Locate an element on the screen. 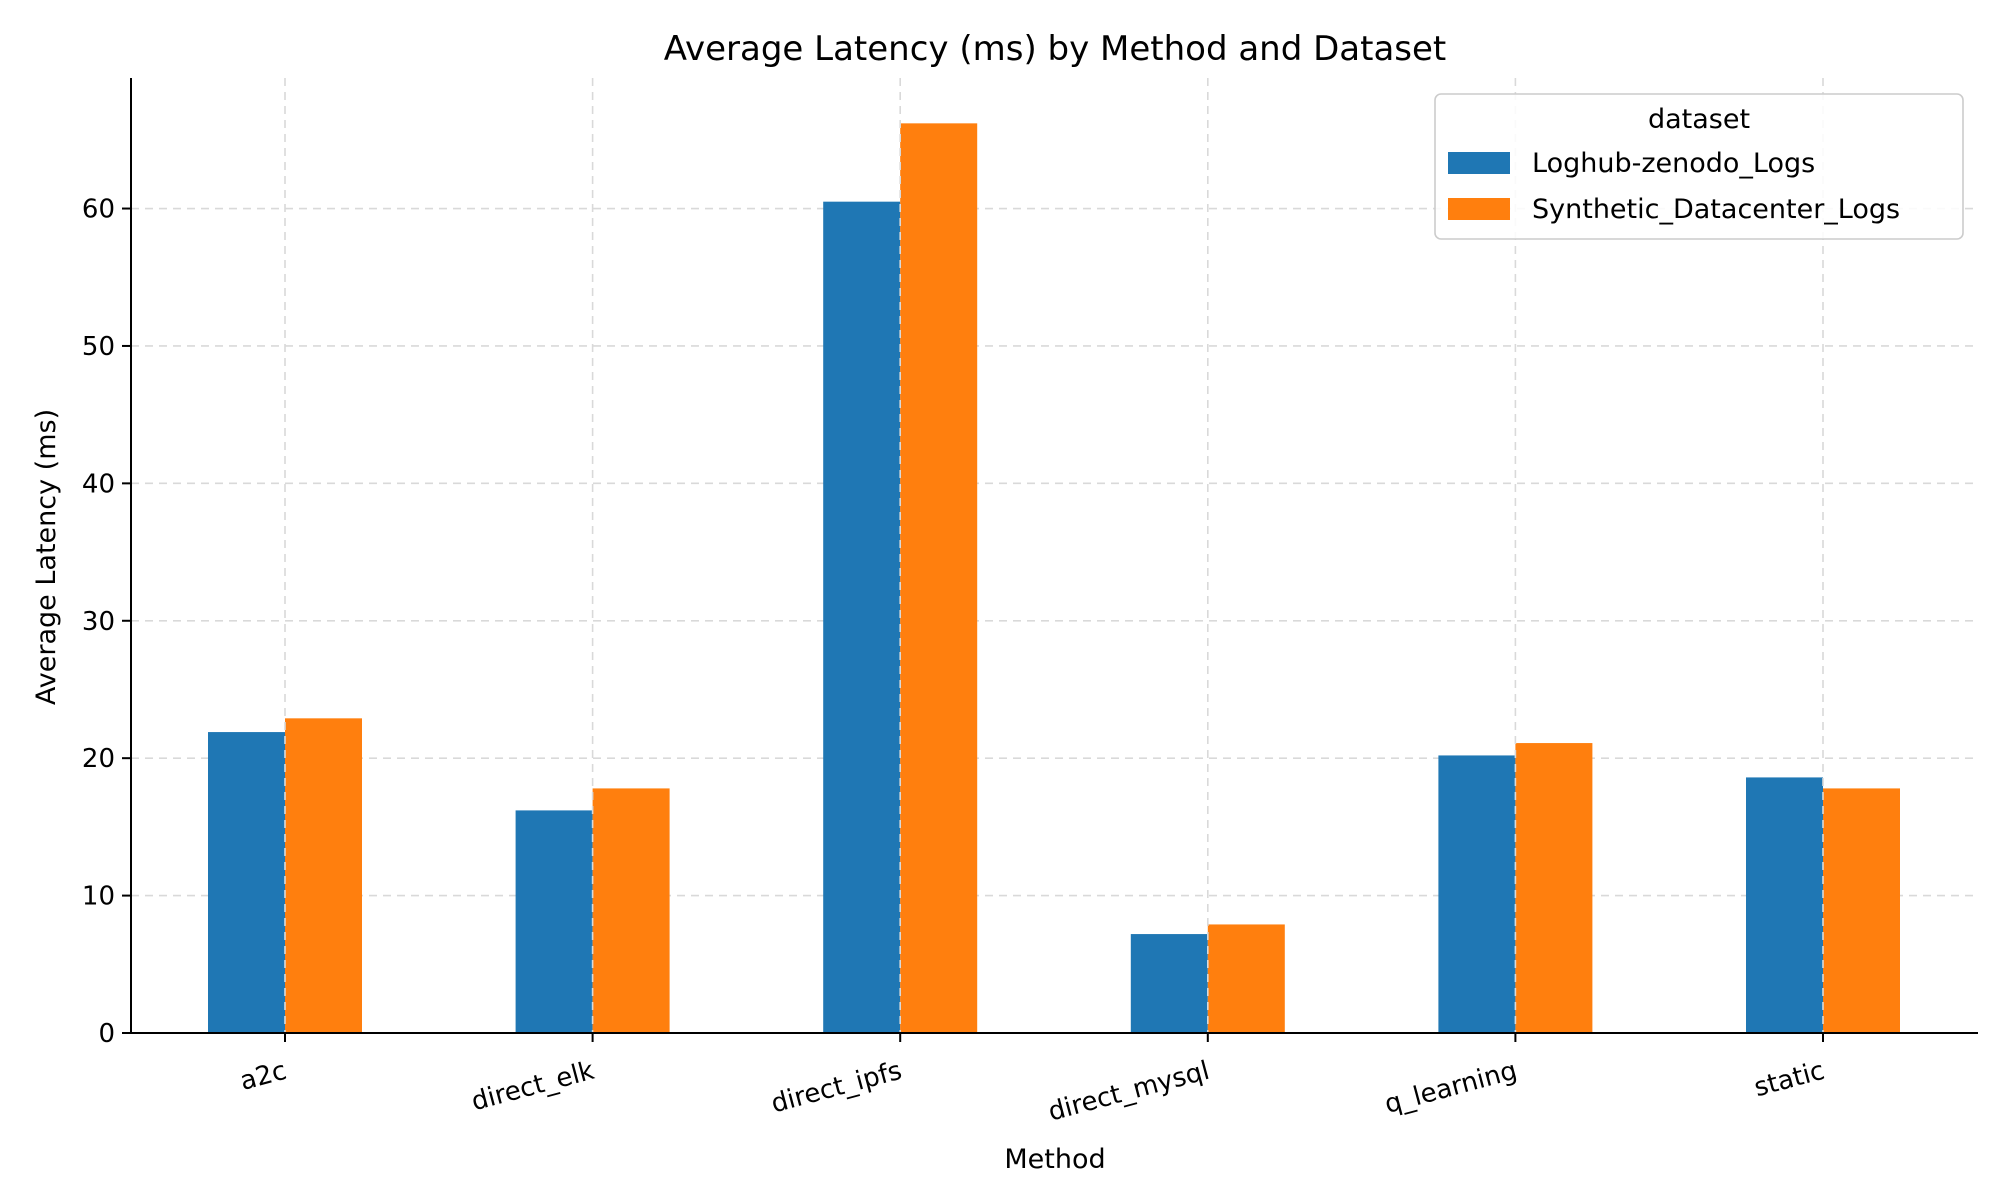 Image resolution: width=2000 pixels, height=1200 pixels. y-tick-label: 0 is located at coordinates (106, 1034).